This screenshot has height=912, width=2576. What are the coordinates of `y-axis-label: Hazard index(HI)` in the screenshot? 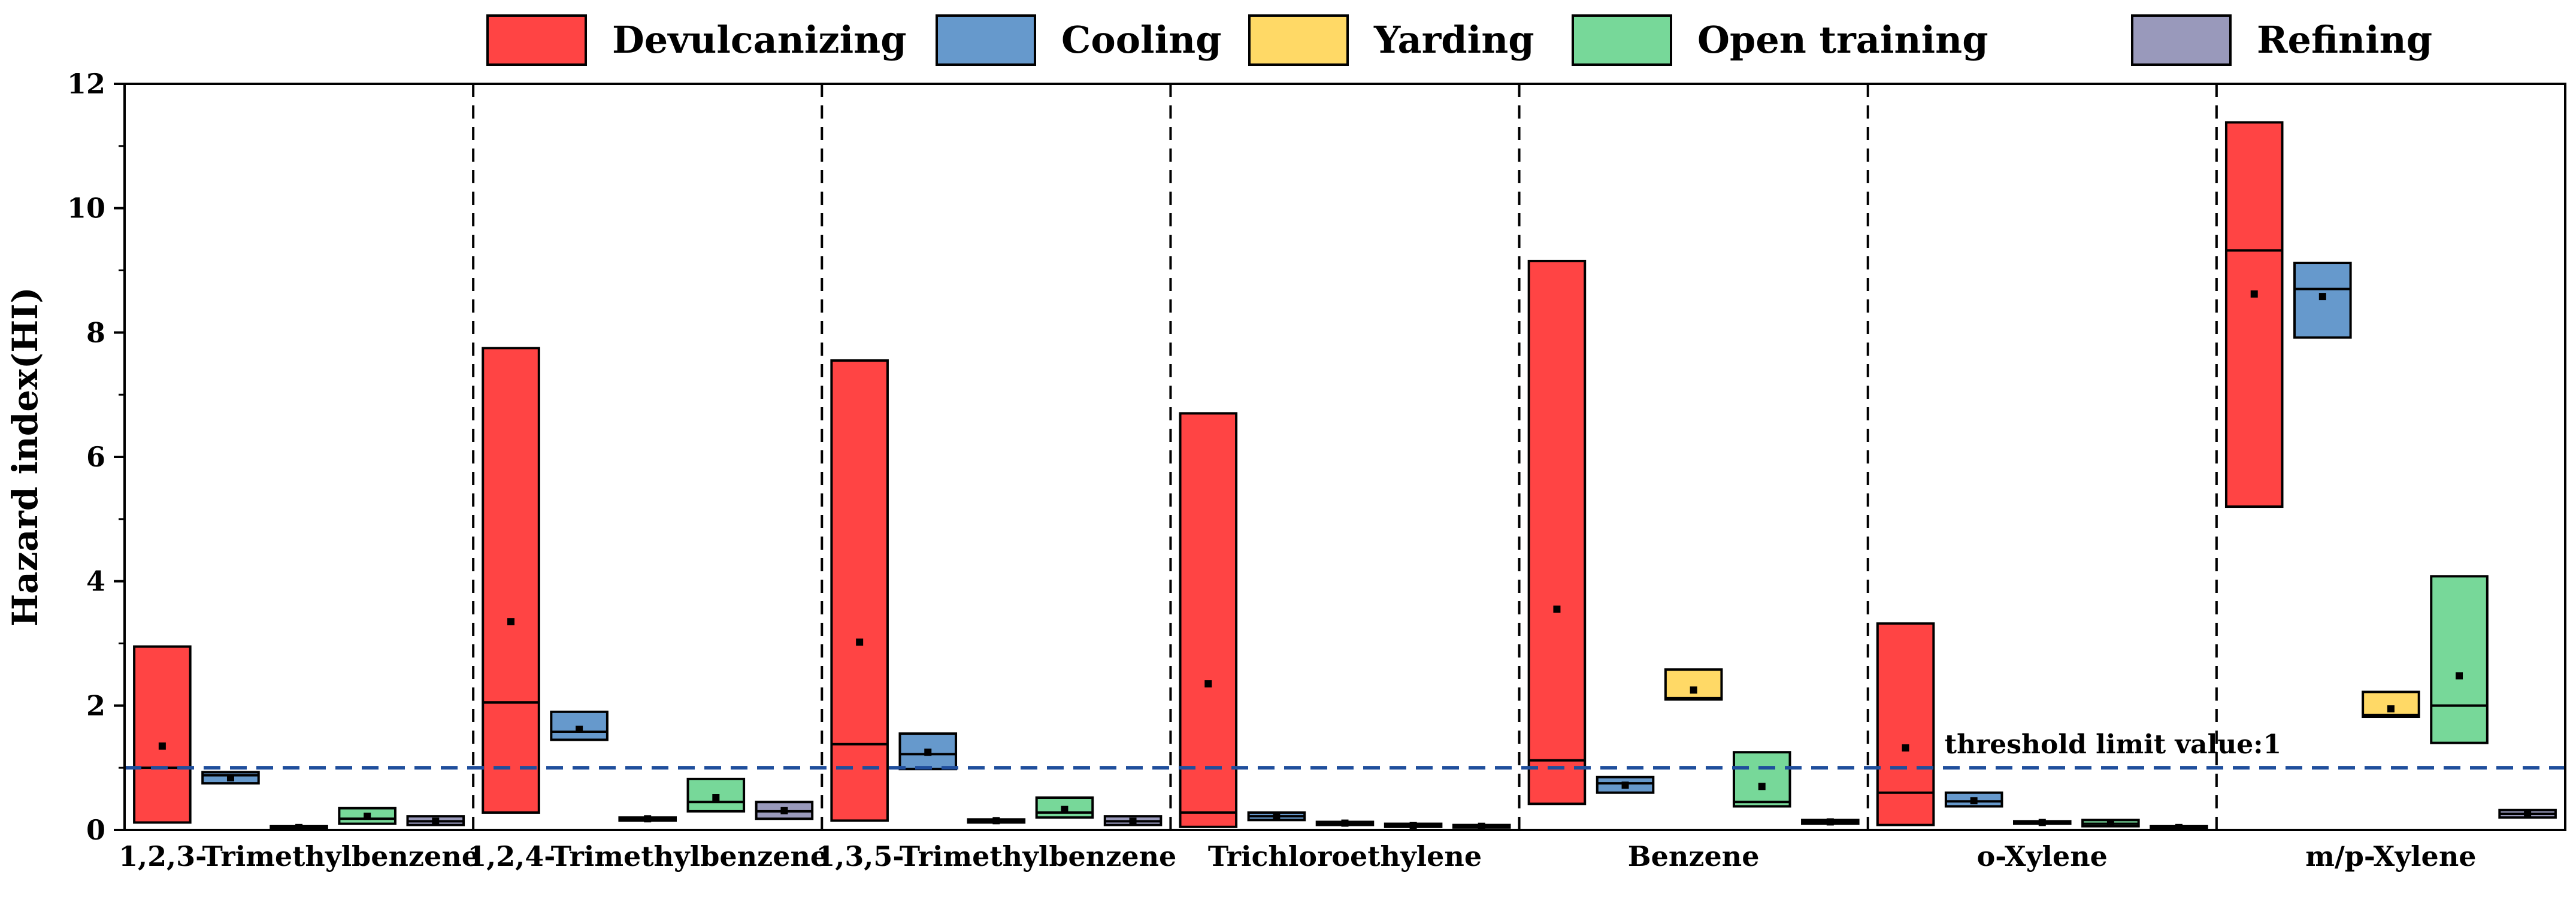 It's located at (25, 456).